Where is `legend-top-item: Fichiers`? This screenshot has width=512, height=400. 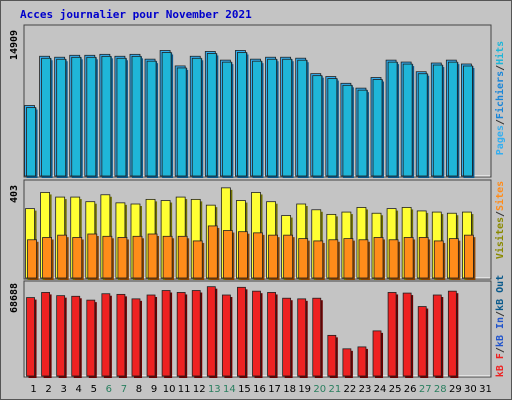
legend-top-item: Fichiers is located at coordinates (500, 95).